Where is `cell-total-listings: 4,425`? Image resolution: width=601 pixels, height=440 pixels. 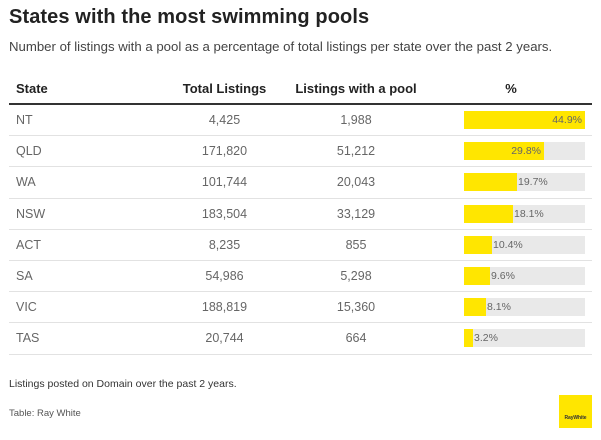
cell-total-listings: 4,425 is located at coordinates (224, 120).